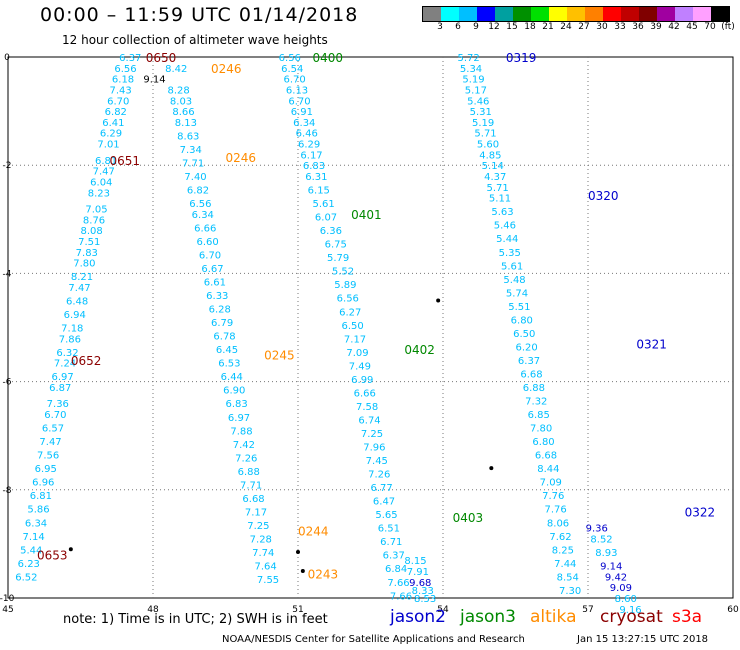 The image size is (740, 650). What do you see at coordinates (601, 539) in the screenshot?
I see `swh-value: 8.52` at bounding box center [601, 539].